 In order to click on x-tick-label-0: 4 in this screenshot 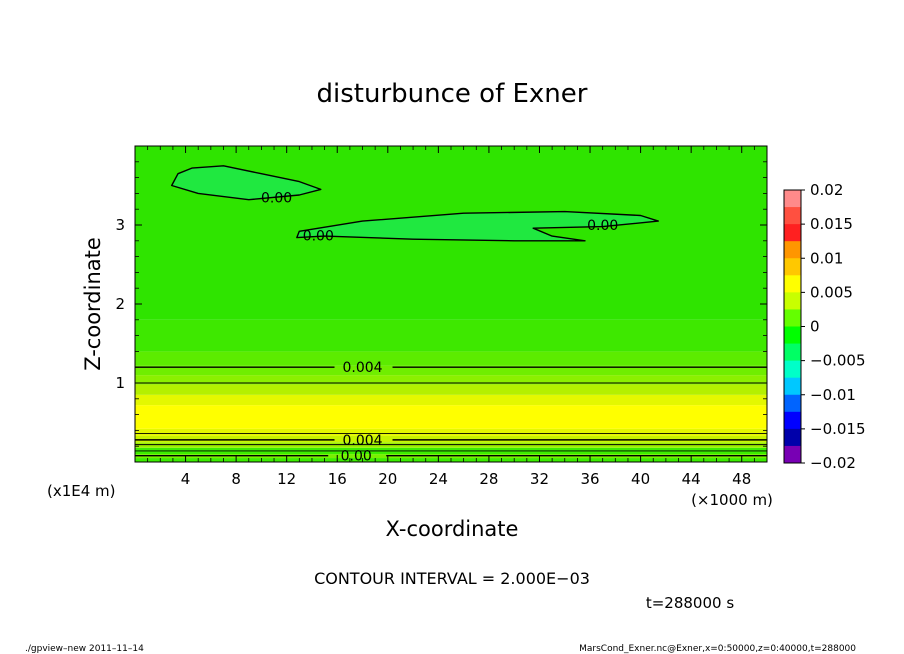, I will do `click(186, 479)`.